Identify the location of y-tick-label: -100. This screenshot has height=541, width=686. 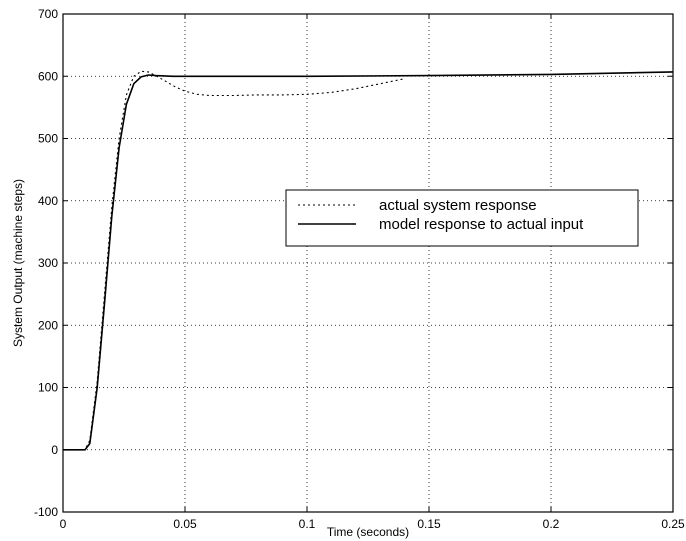
(46, 512).